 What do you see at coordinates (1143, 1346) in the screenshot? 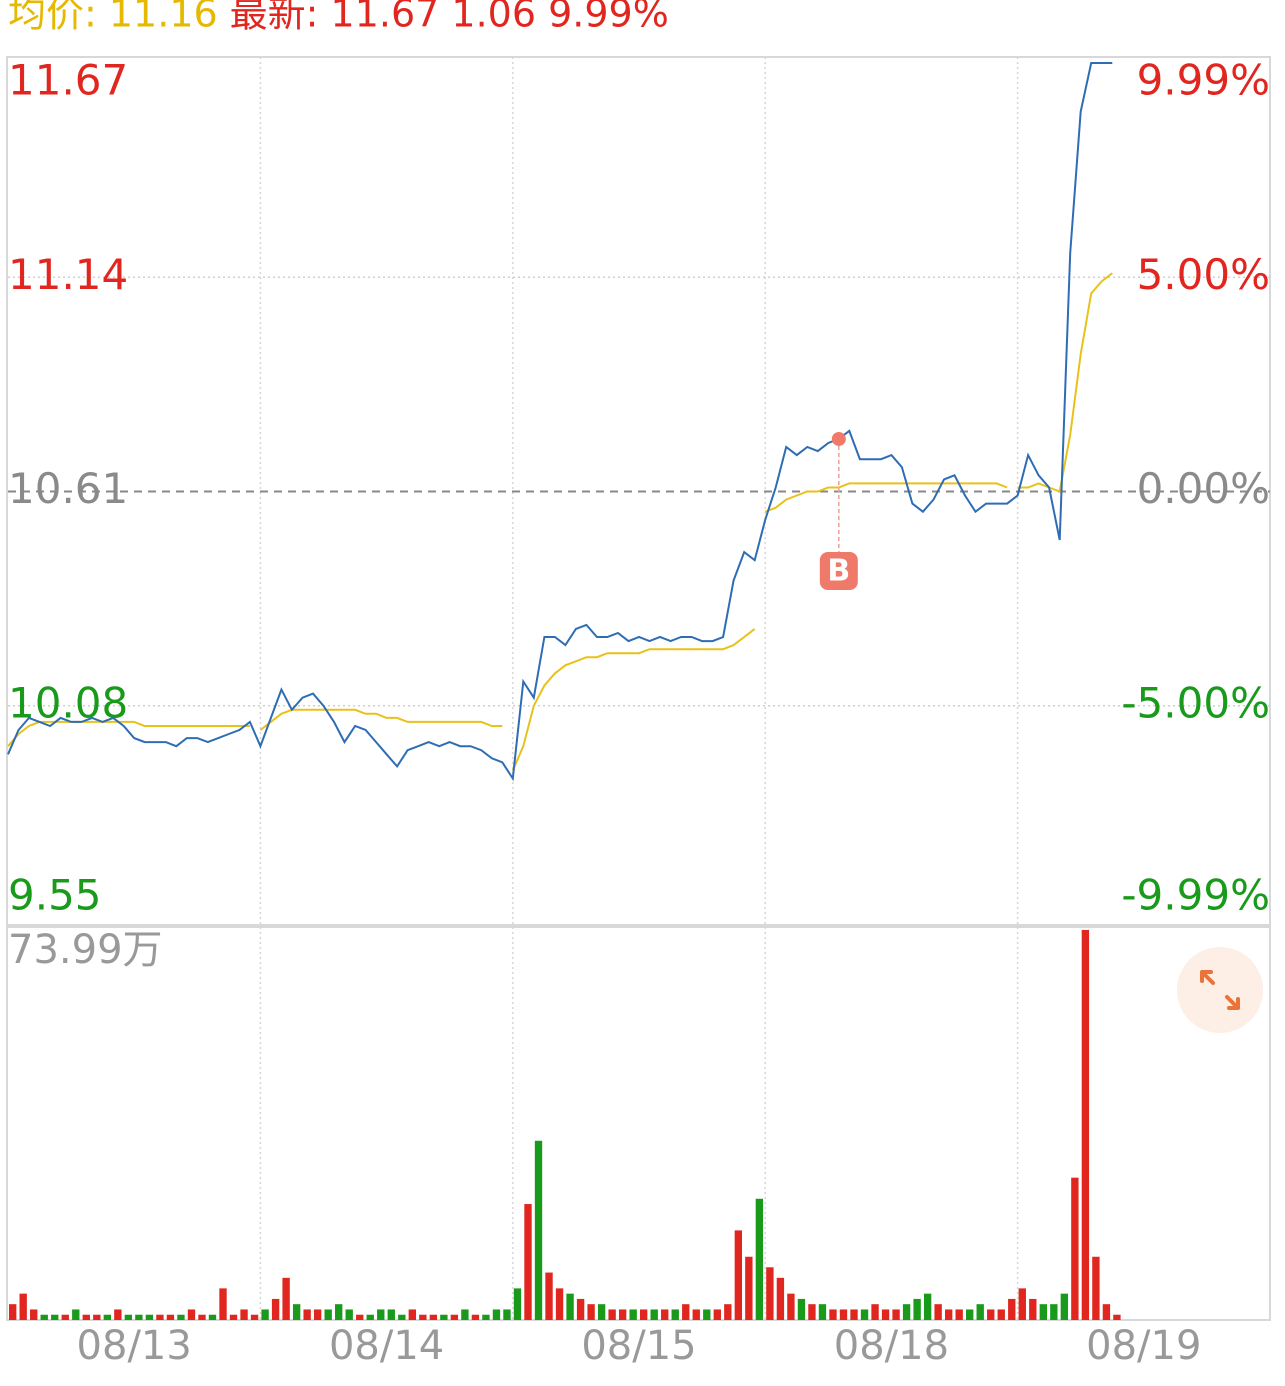
I see `x-tick-label: 08/19` at bounding box center [1143, 1346].